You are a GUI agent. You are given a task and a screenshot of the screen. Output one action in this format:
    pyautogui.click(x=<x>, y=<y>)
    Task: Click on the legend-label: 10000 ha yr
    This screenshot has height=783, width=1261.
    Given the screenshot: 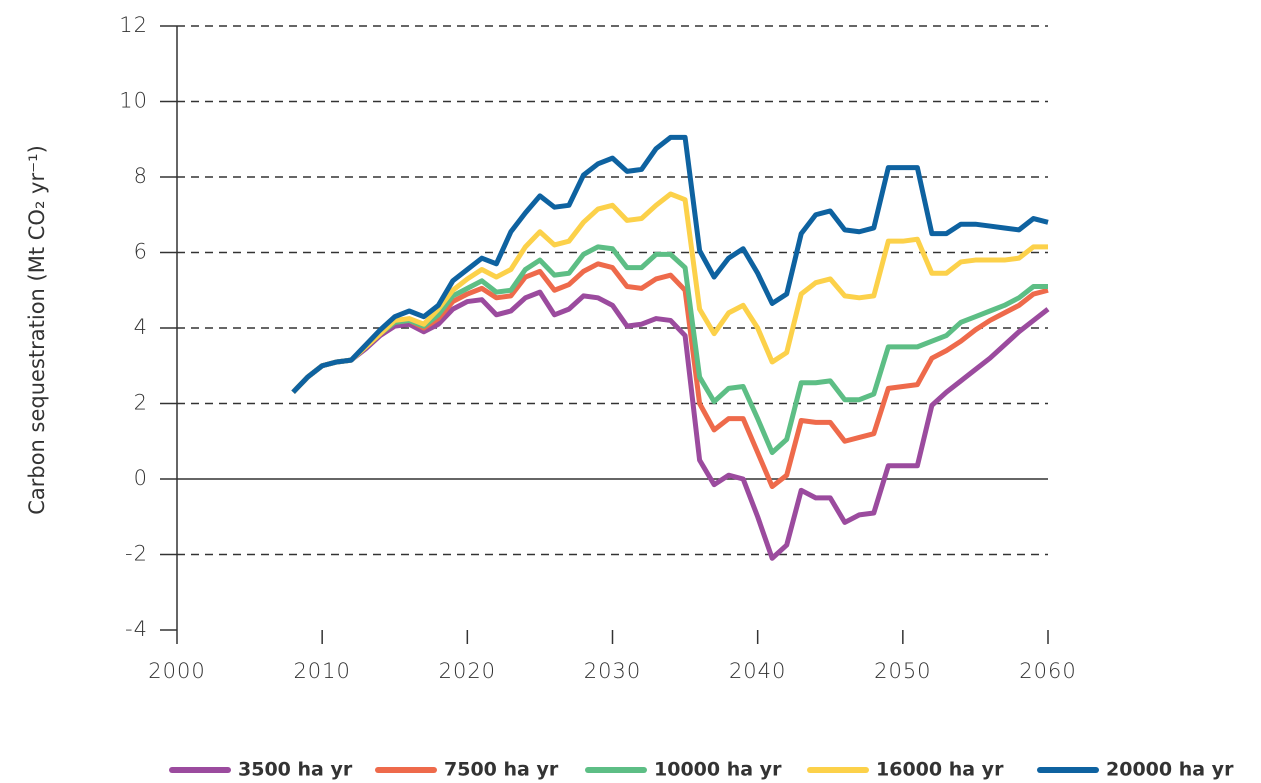 What is the action you would take?
    pyautogui.click(x=718, y=770)
    